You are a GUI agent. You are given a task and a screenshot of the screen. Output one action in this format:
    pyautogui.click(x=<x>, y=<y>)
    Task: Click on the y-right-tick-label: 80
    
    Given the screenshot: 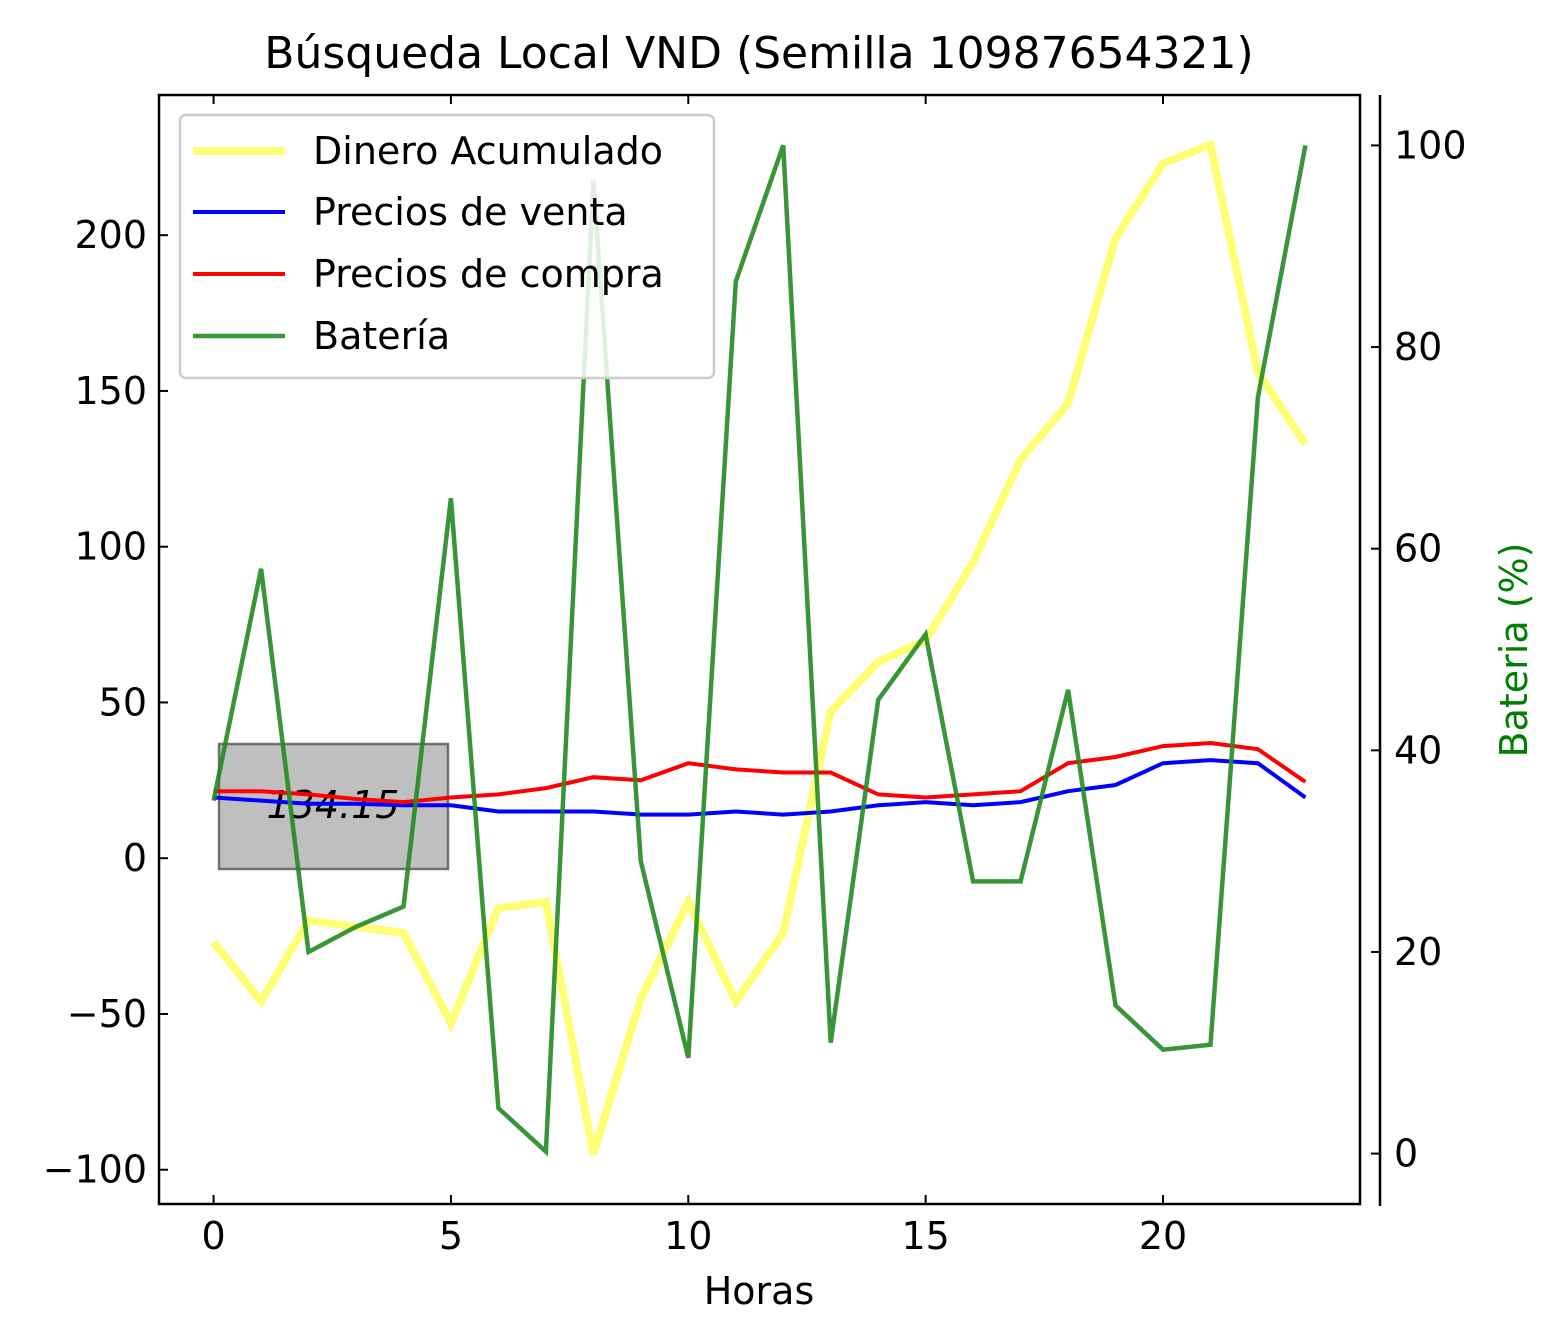 What is the action you would take?
    pyautogui.click(x=1418, y=347)
    